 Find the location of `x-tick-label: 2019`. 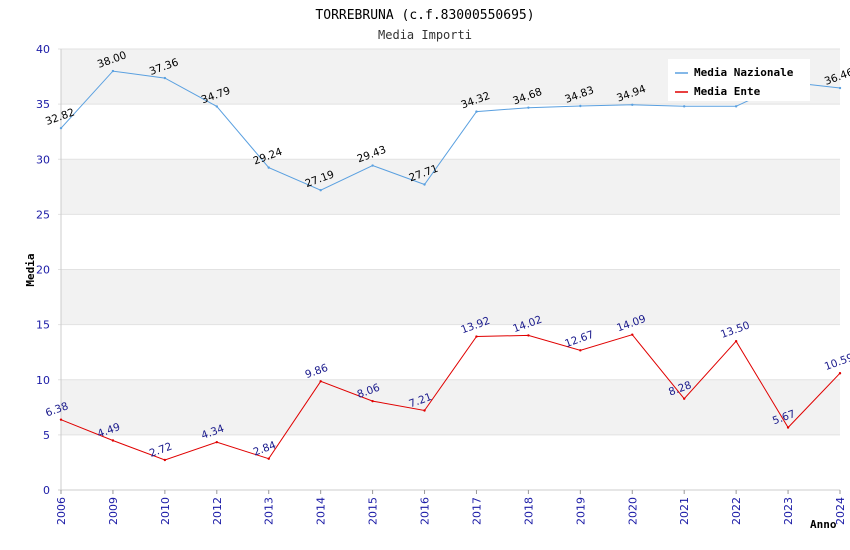

x-tick-label: 2019 is located at coordinates (580, 511).